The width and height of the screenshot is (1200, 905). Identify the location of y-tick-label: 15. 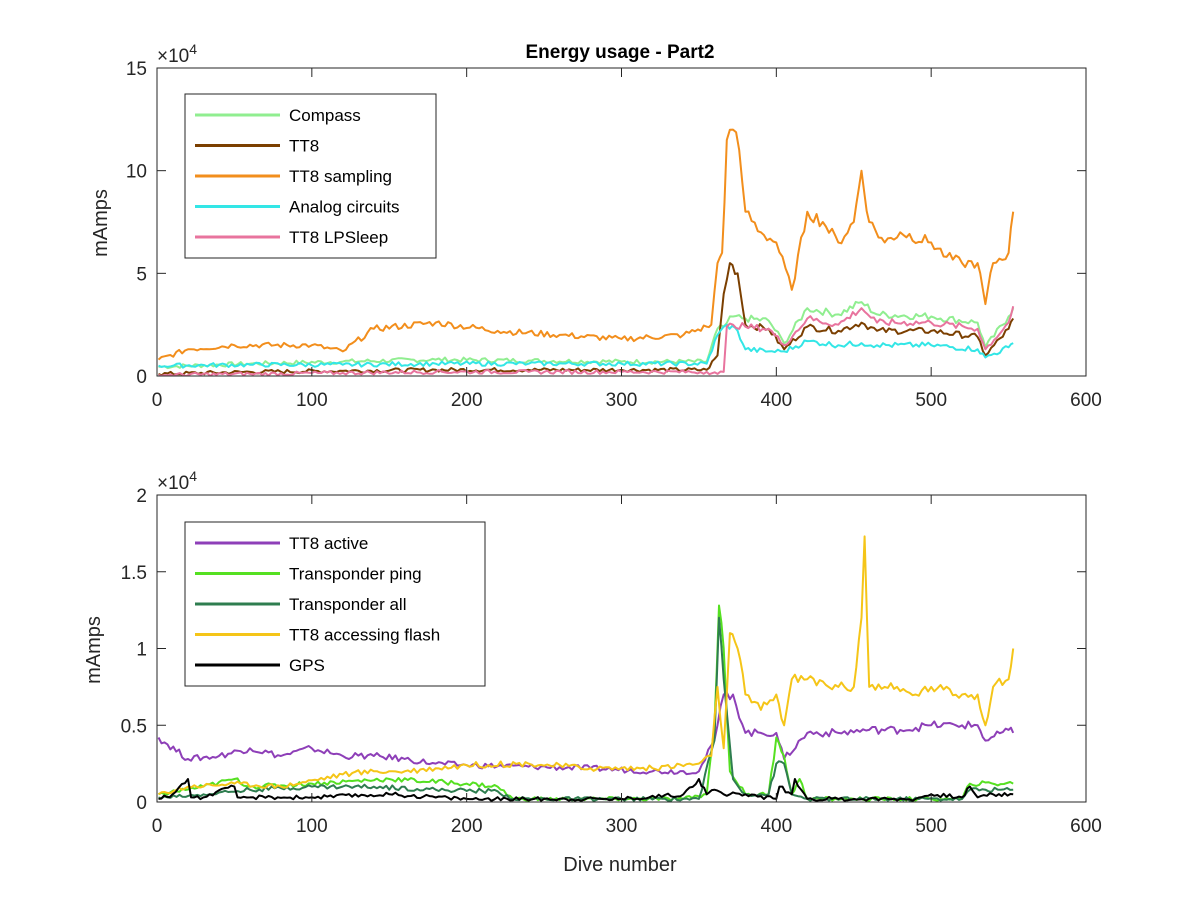
(136, 69).